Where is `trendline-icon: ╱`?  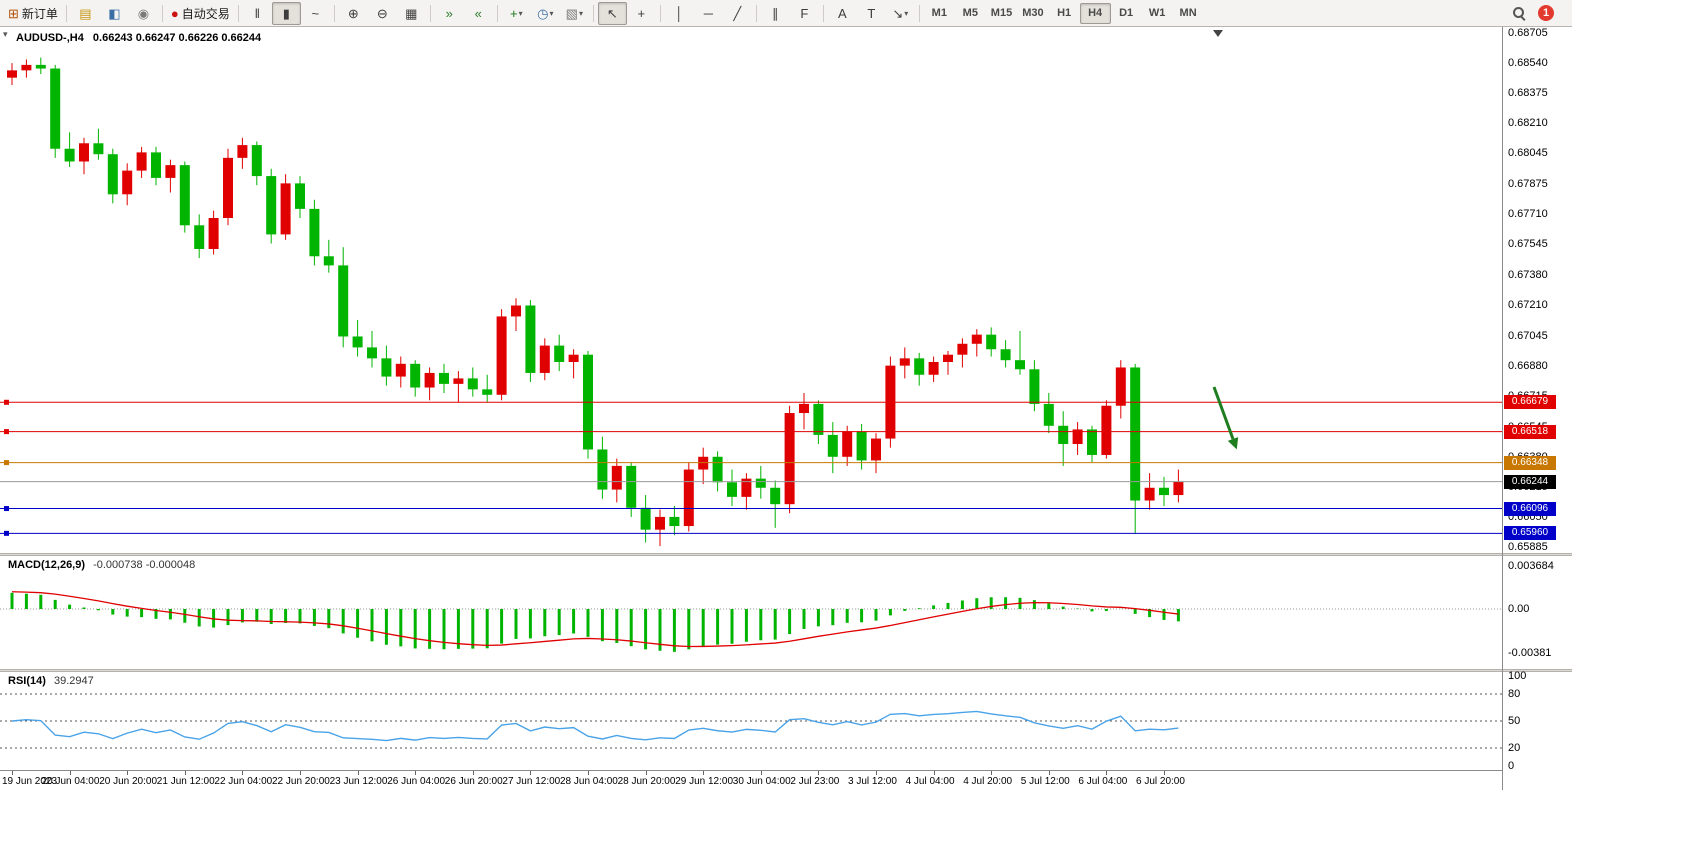 trendline-icon: ╱ is located at coordinates (737, 13).